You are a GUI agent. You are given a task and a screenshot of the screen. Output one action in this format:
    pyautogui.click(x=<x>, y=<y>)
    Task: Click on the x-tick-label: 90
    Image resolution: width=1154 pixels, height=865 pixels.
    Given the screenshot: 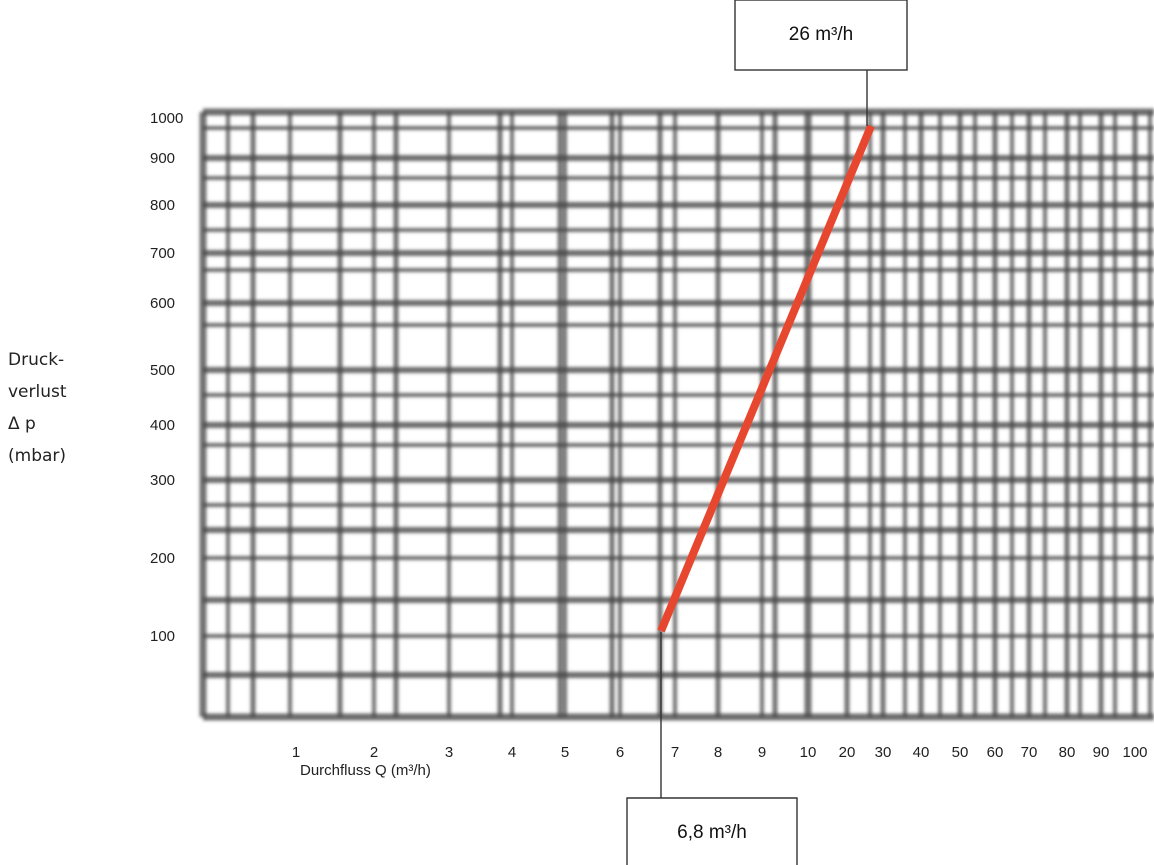 What is the action you would take?
    pyautogui.click(x=1101, y=752)
    